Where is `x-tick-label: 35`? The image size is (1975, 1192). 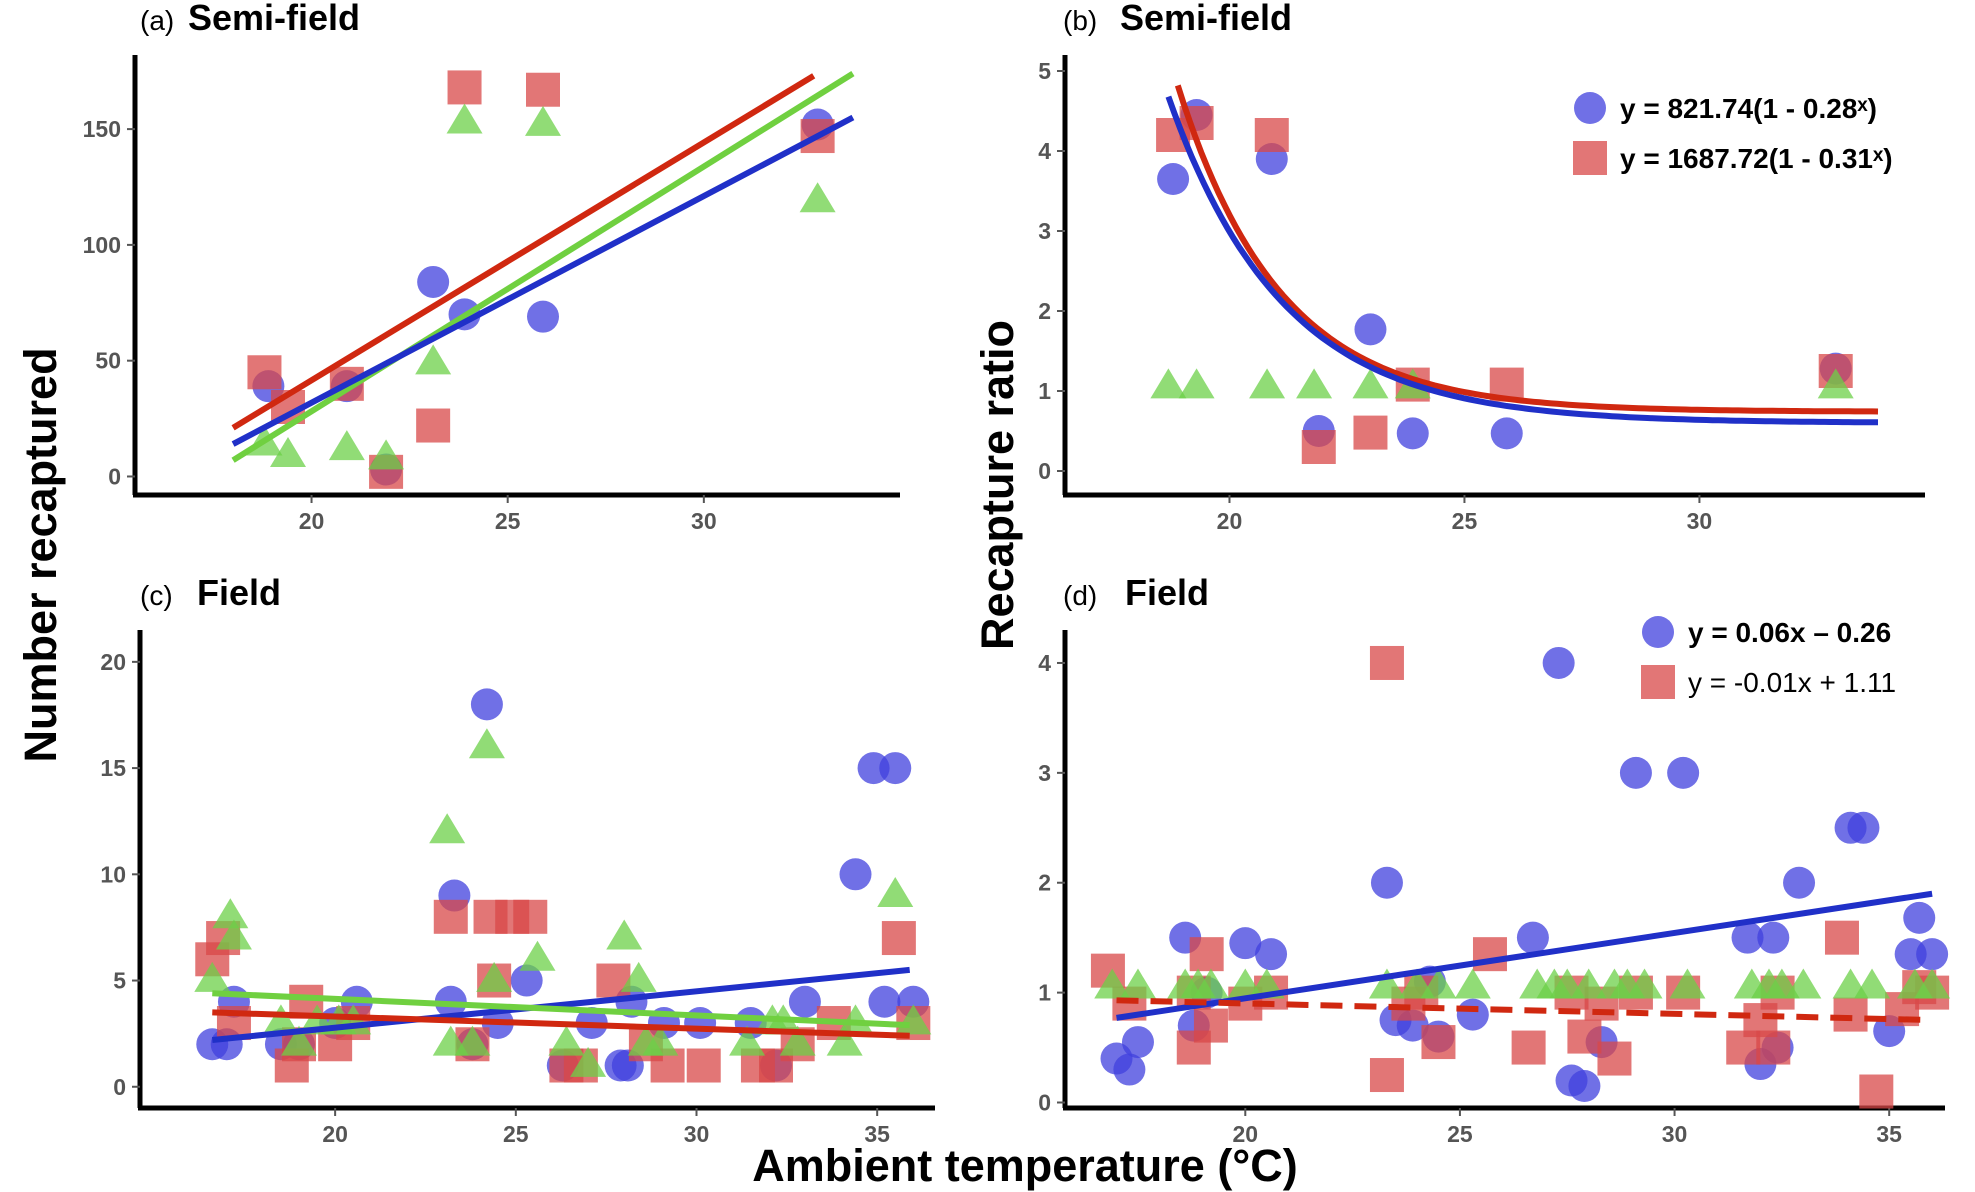
x-tick-label: 35 is located at coordinates (877, 1134).